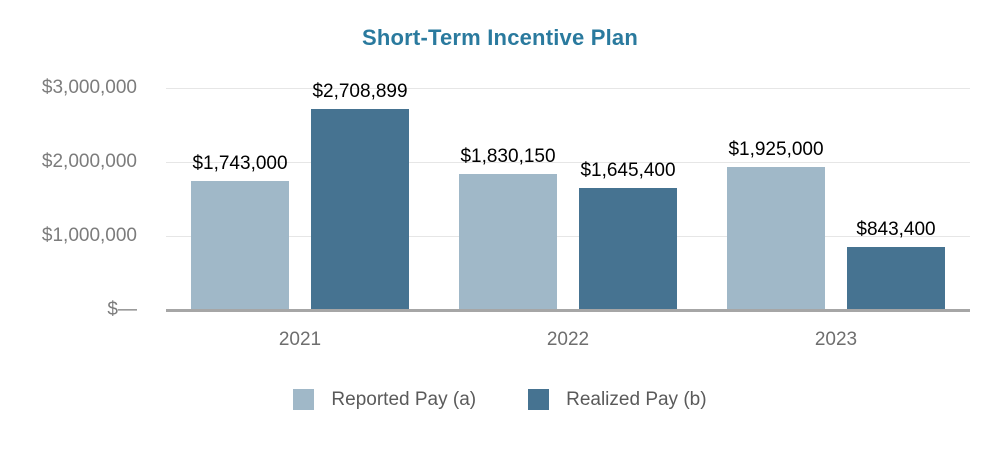 The height and width of the screenshot is (450, 1000). I want to click on x-axis-line, so click(568, 310).